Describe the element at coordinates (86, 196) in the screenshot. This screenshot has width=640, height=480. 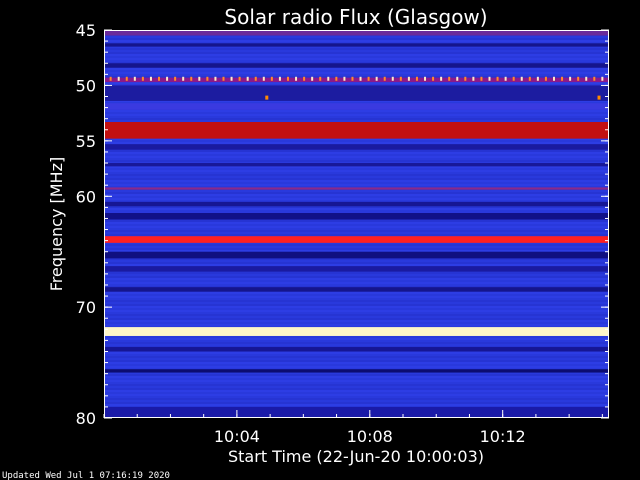
I see `y-tick-label: 60` at that location.